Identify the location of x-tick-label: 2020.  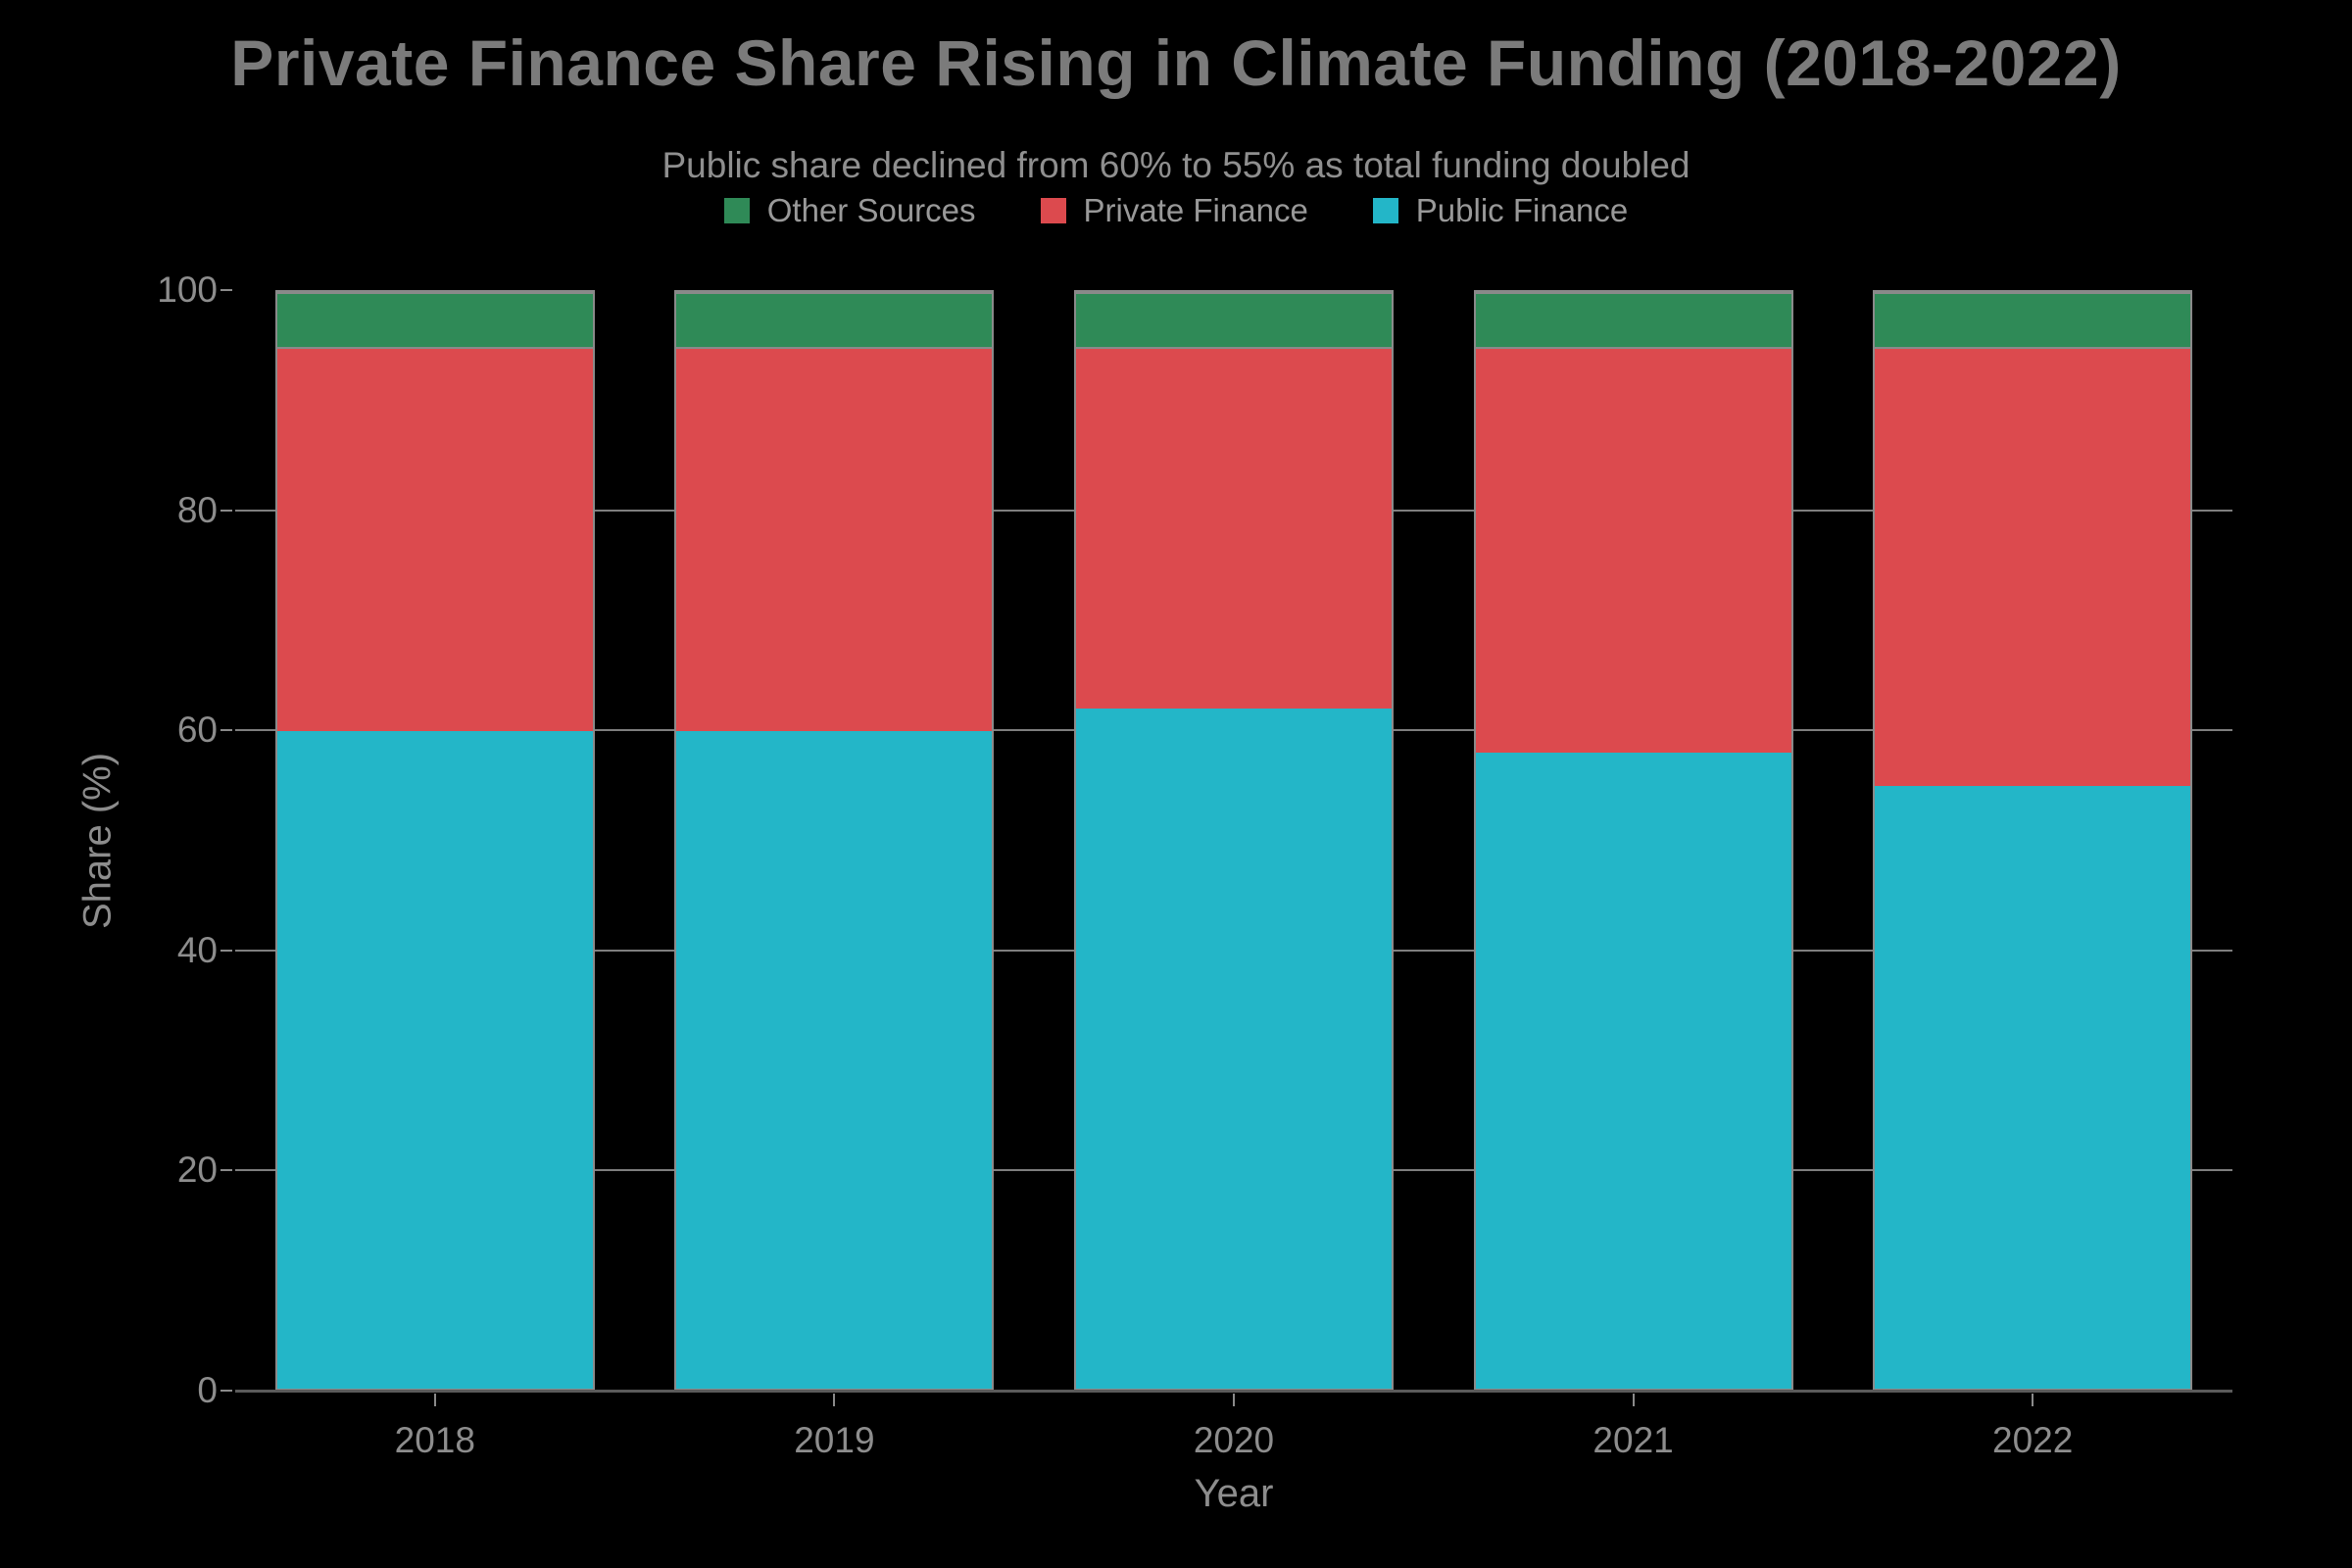
(1234, 1440).